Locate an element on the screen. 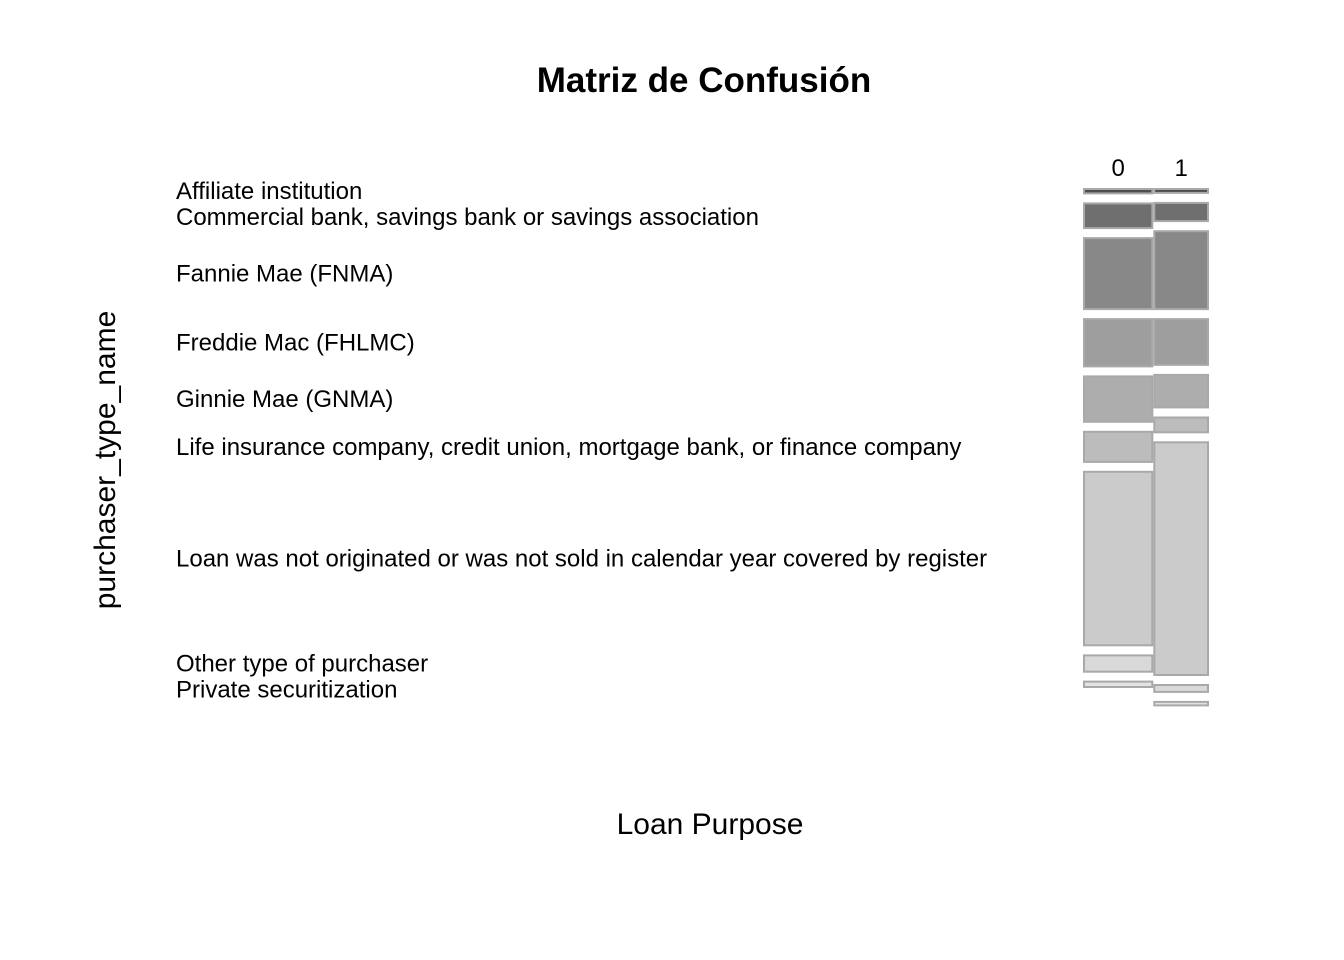 The height and width of the screenshot is (960, 1344). tile-col0-row0 is located at coordinates (1118, 191).